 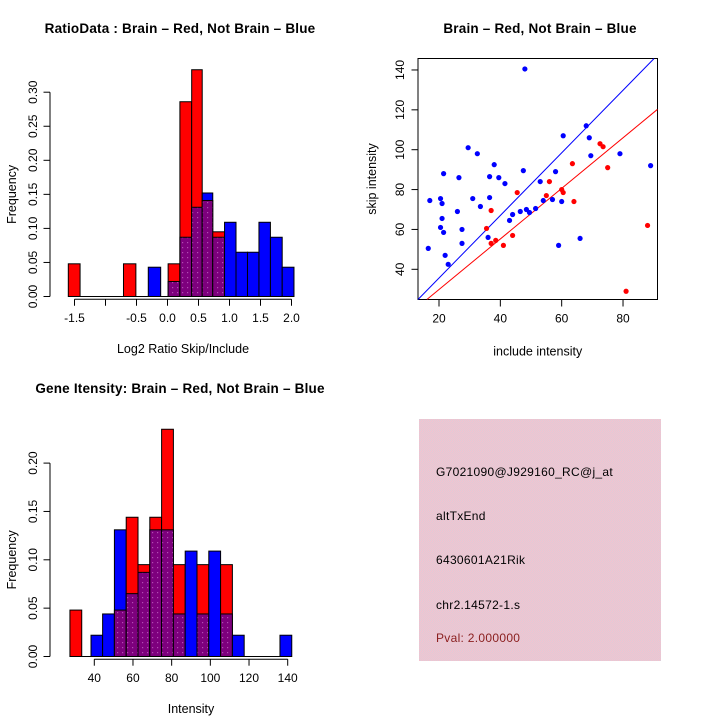 What do you see at coordinates (525, 472) in the screenshot?
I see `info-line-probe-id: G7021090@J929160_RC@j_at` at bounding box center [525, 472].